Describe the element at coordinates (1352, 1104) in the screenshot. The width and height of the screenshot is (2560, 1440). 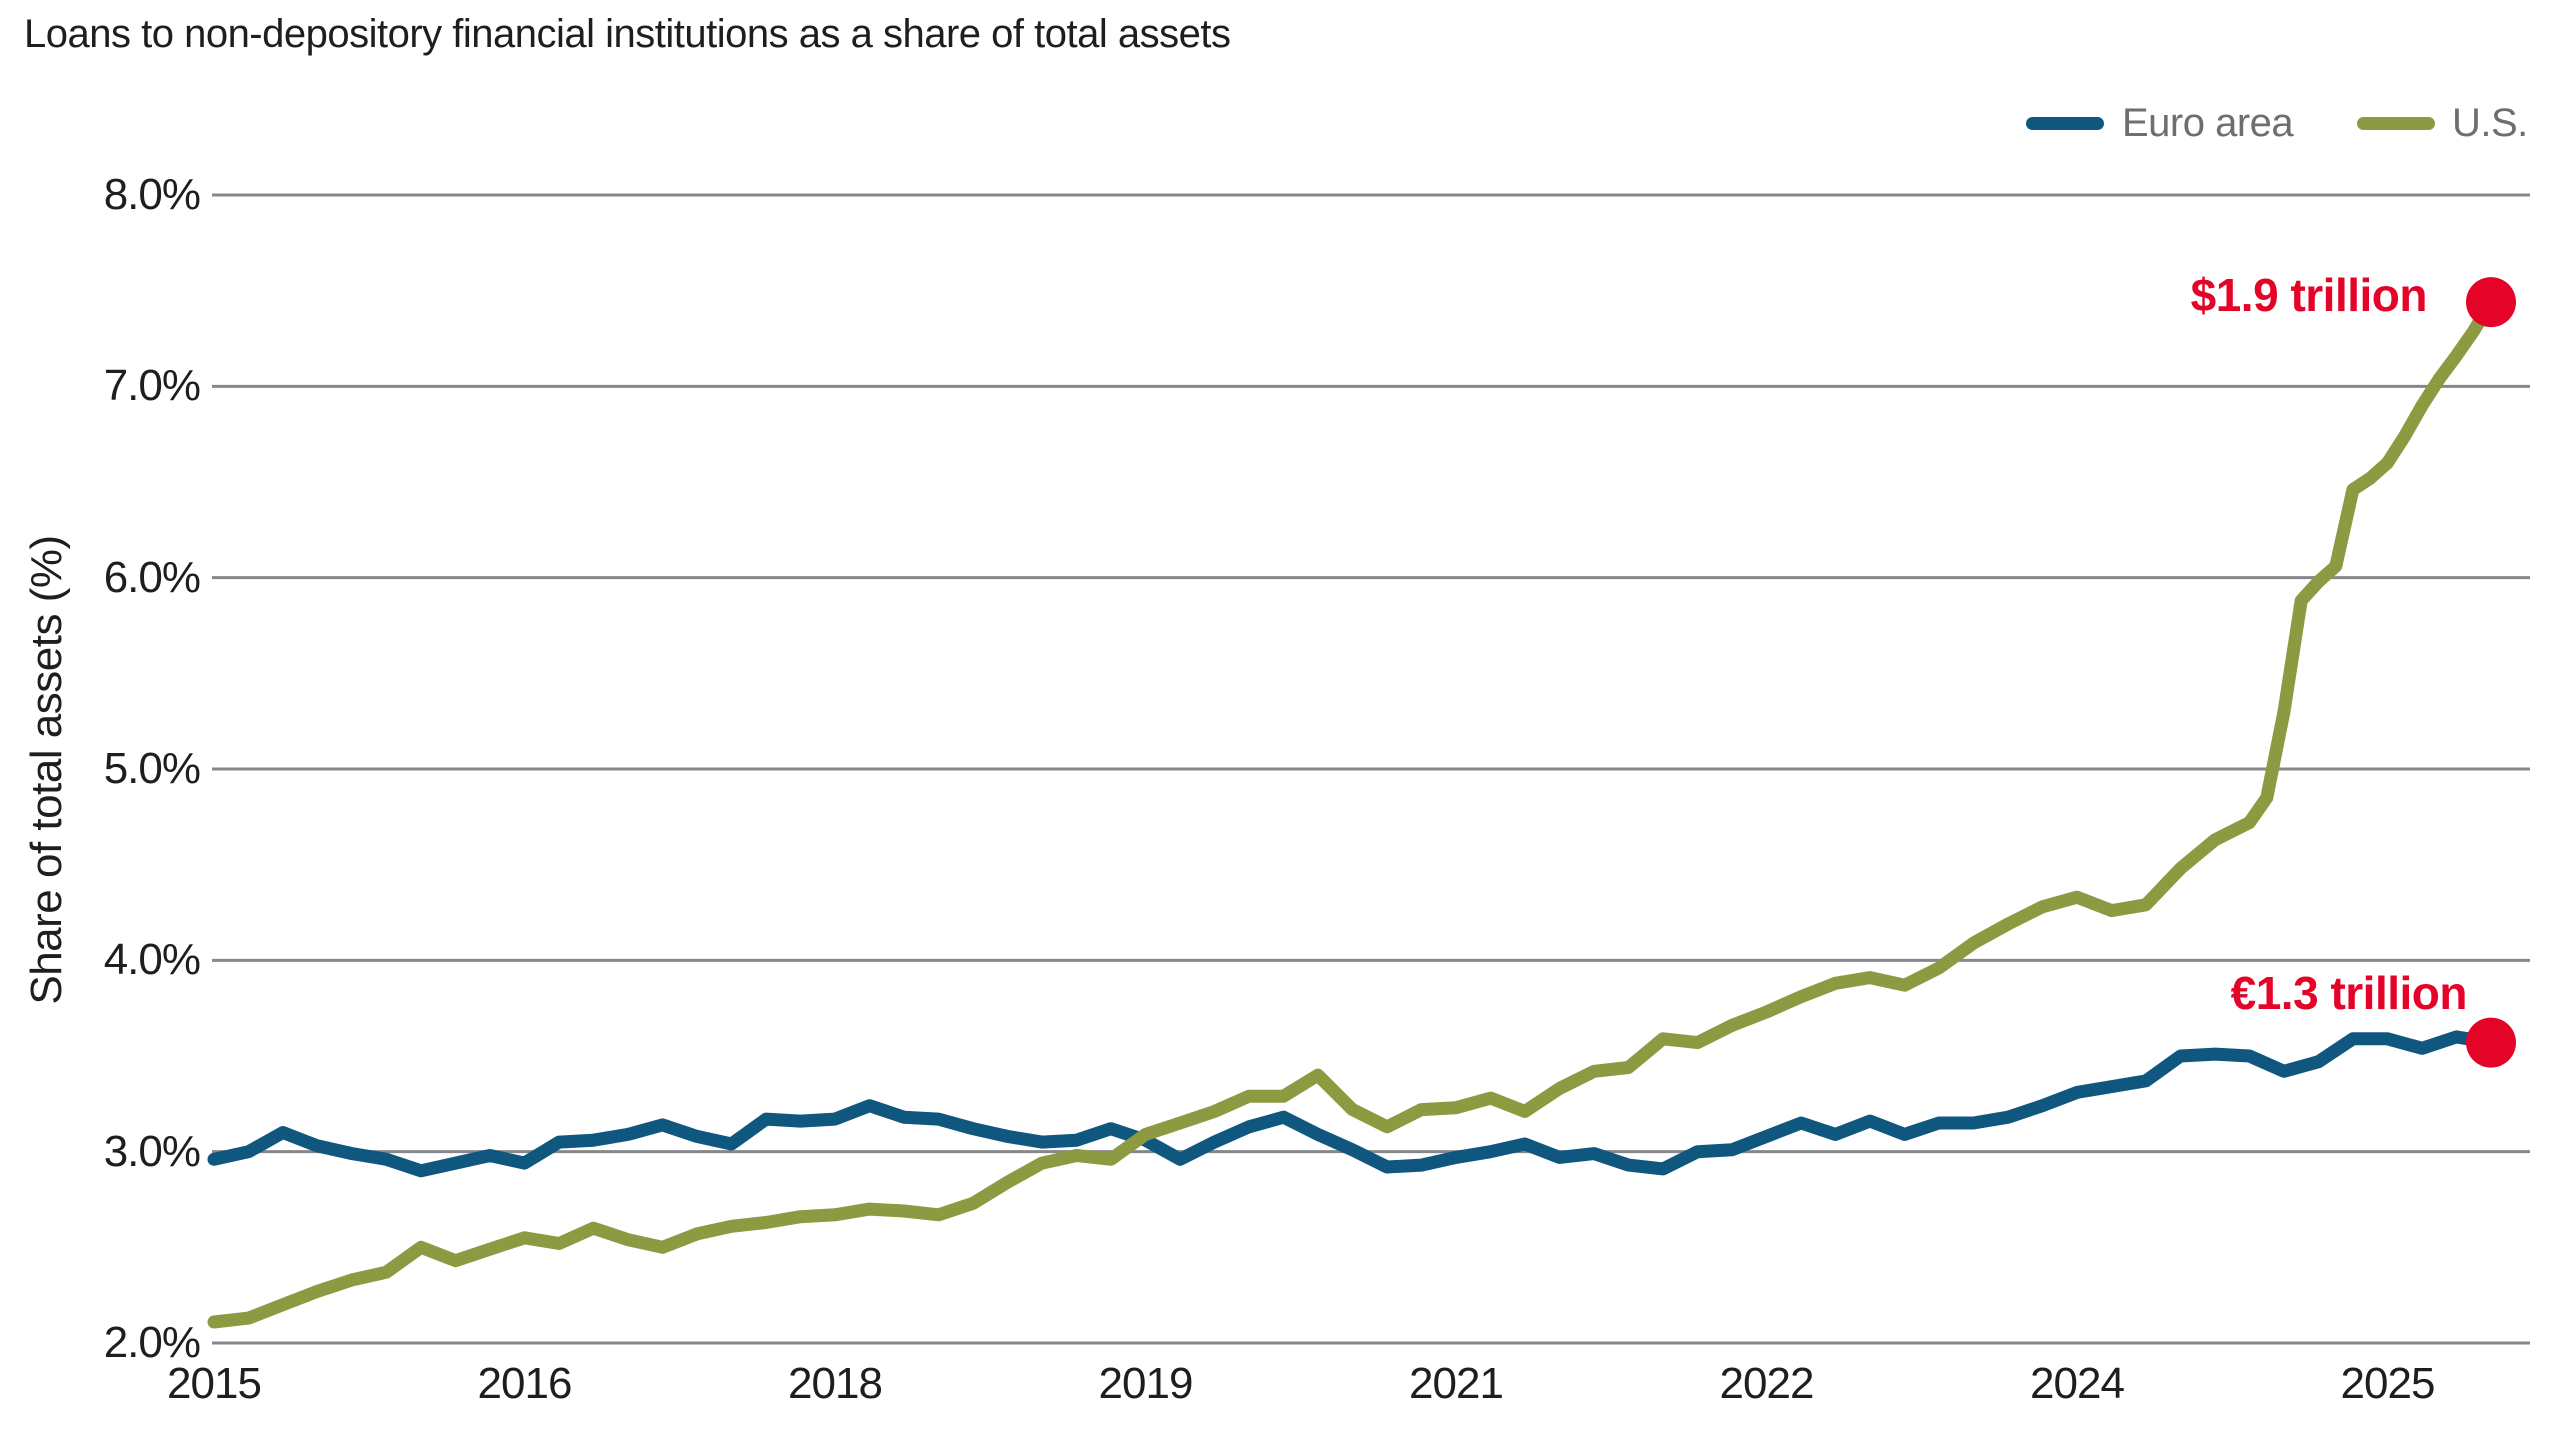
I see `series-line-euro-area` at that location.